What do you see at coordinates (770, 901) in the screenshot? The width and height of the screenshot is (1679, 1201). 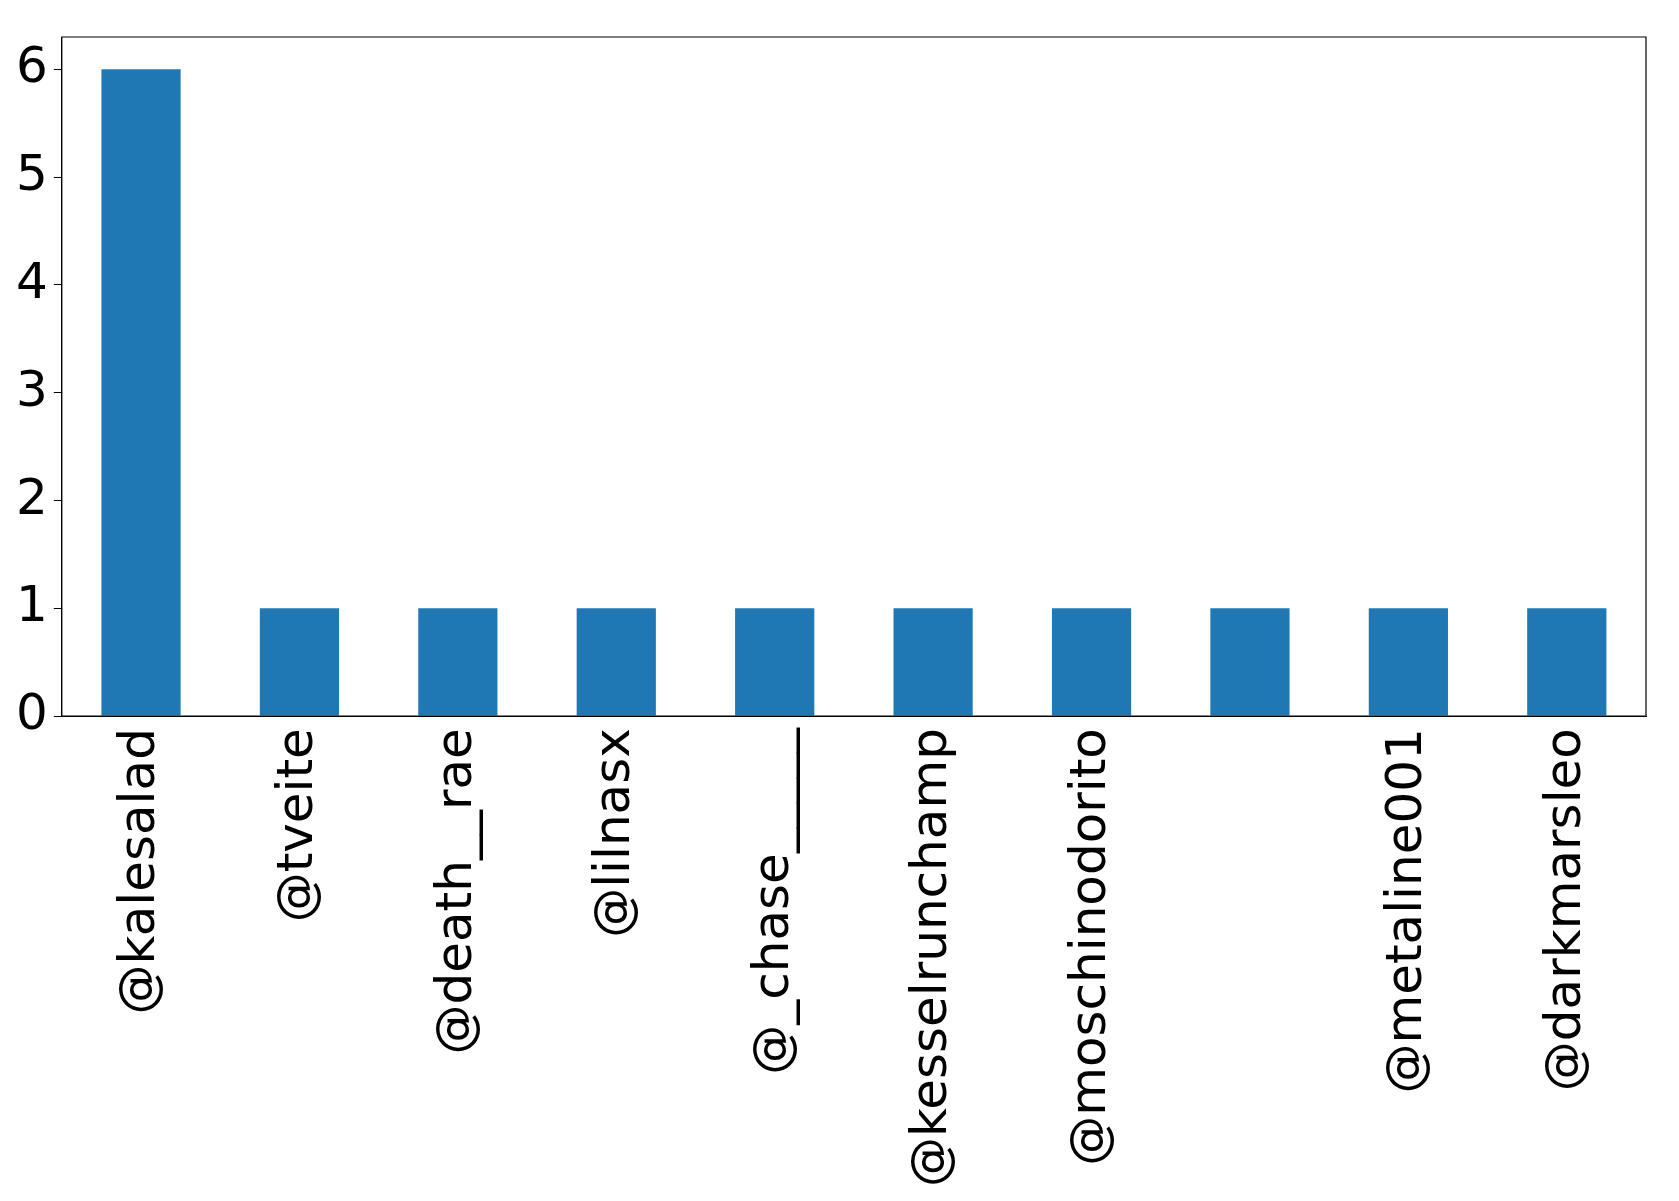 I see `x-tick-label: @_chase_____` at bounding box center [770, 901].